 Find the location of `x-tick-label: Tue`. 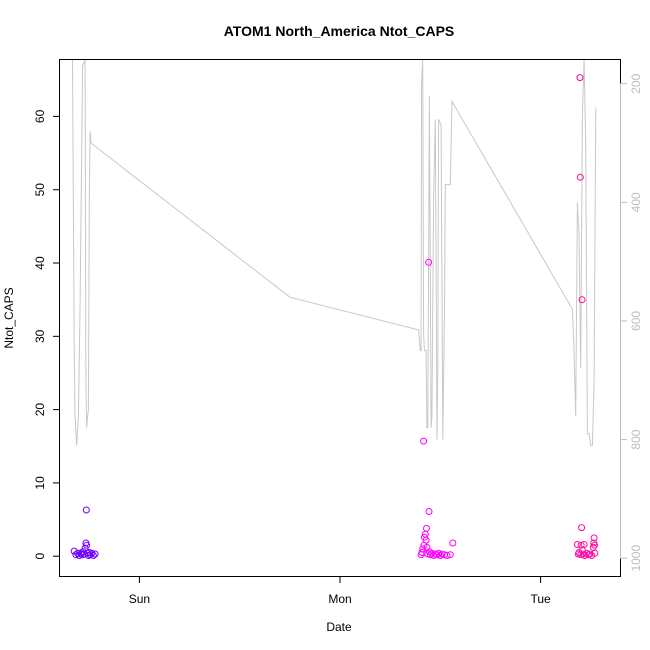

x-tick-label: Tue is located at coordinates (540, 599).